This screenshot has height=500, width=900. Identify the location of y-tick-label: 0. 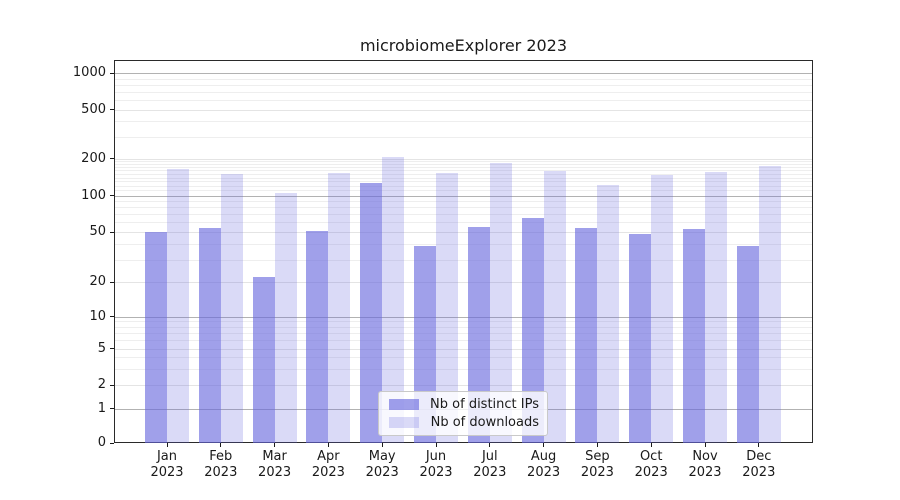
(101, 442).